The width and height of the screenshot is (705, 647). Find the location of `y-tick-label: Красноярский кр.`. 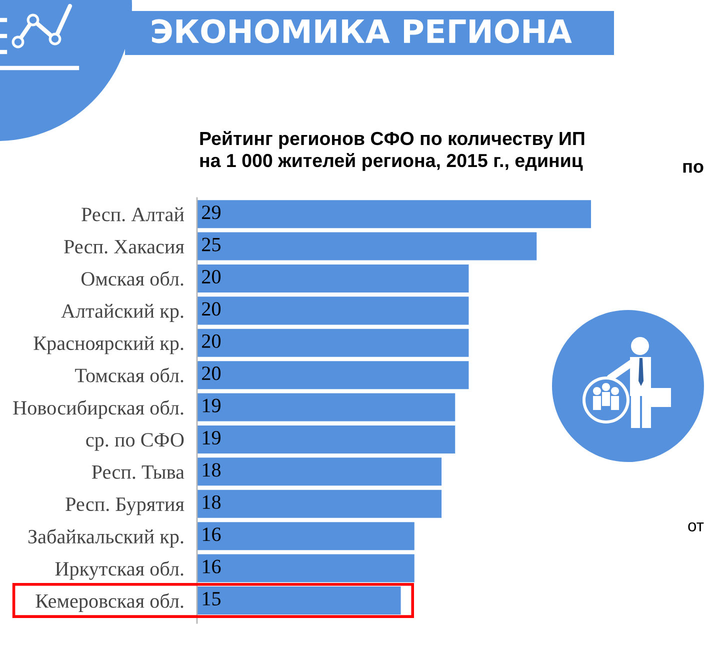

y-tick-label: Красноярский кр. is located at coordinates (109, 345).